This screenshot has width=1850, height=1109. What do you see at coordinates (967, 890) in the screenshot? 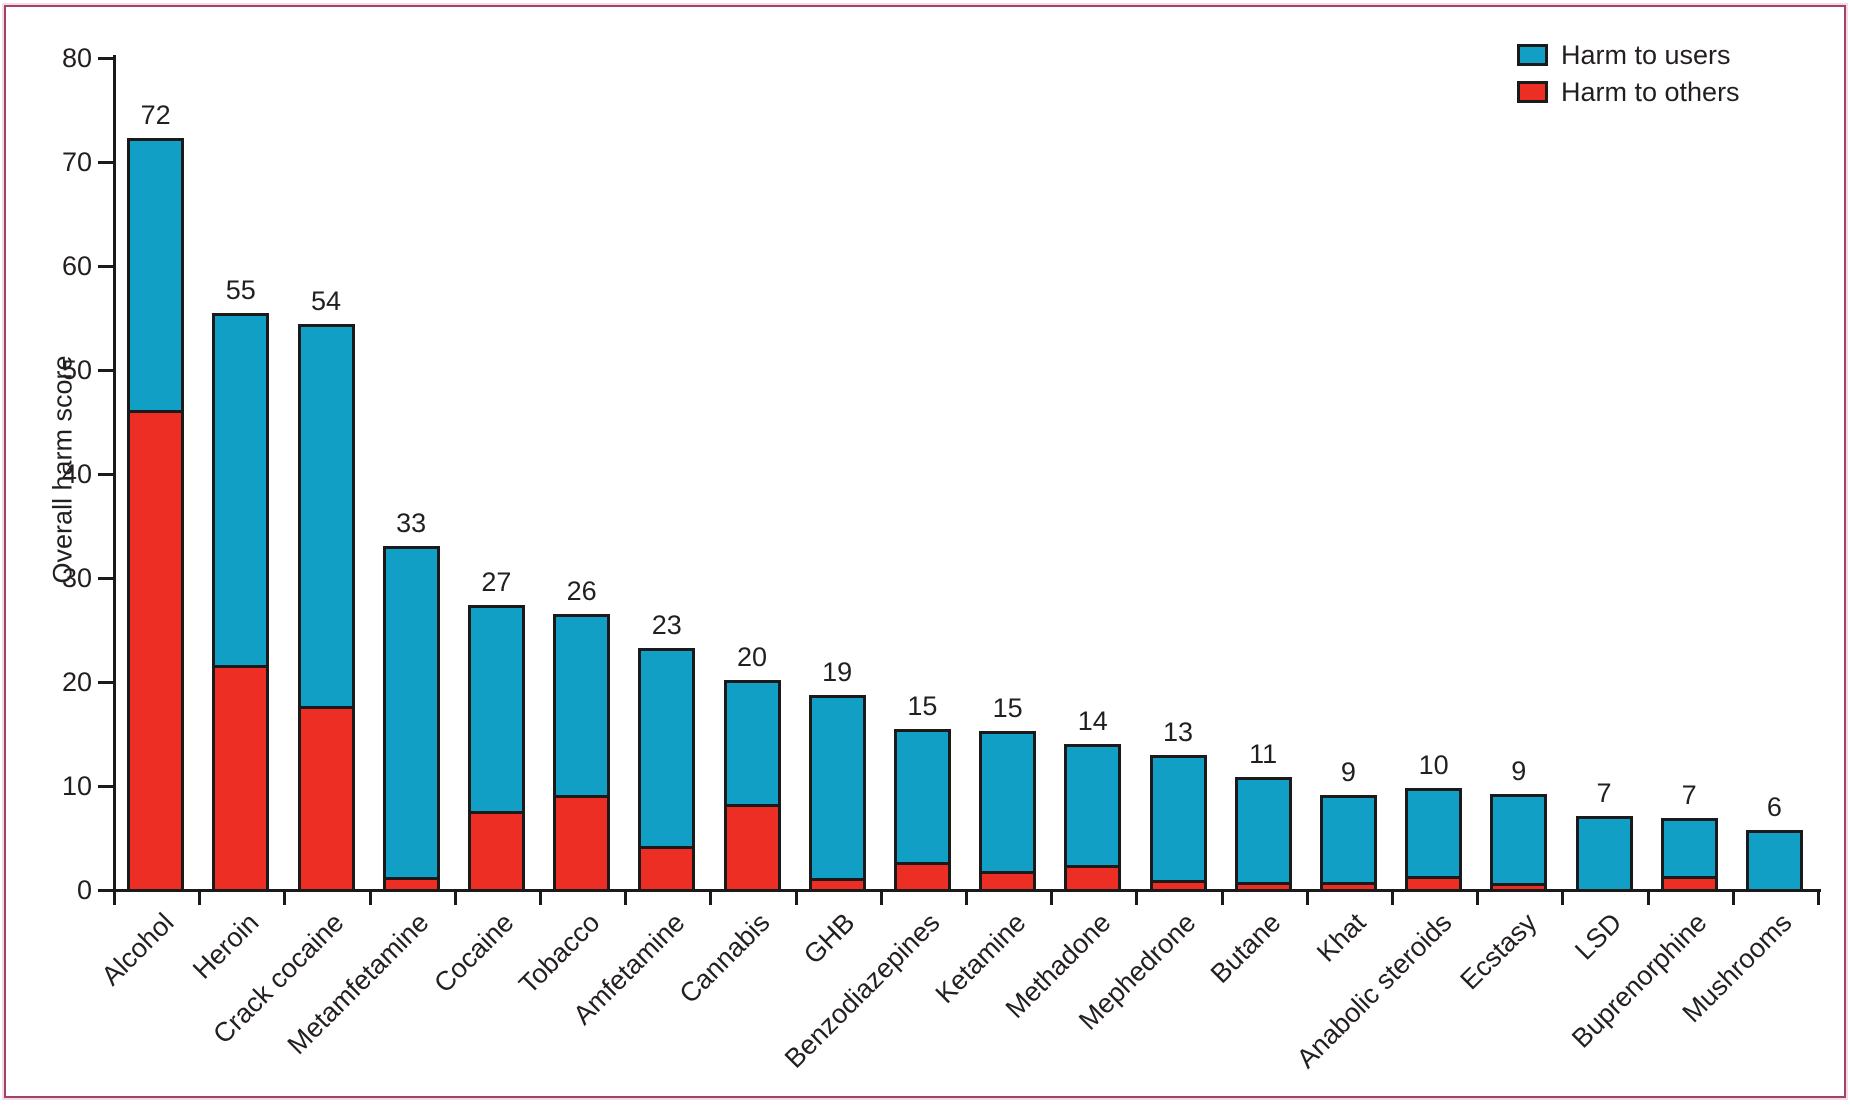
I see `x-axis-line` at bounding box center [967, 890].